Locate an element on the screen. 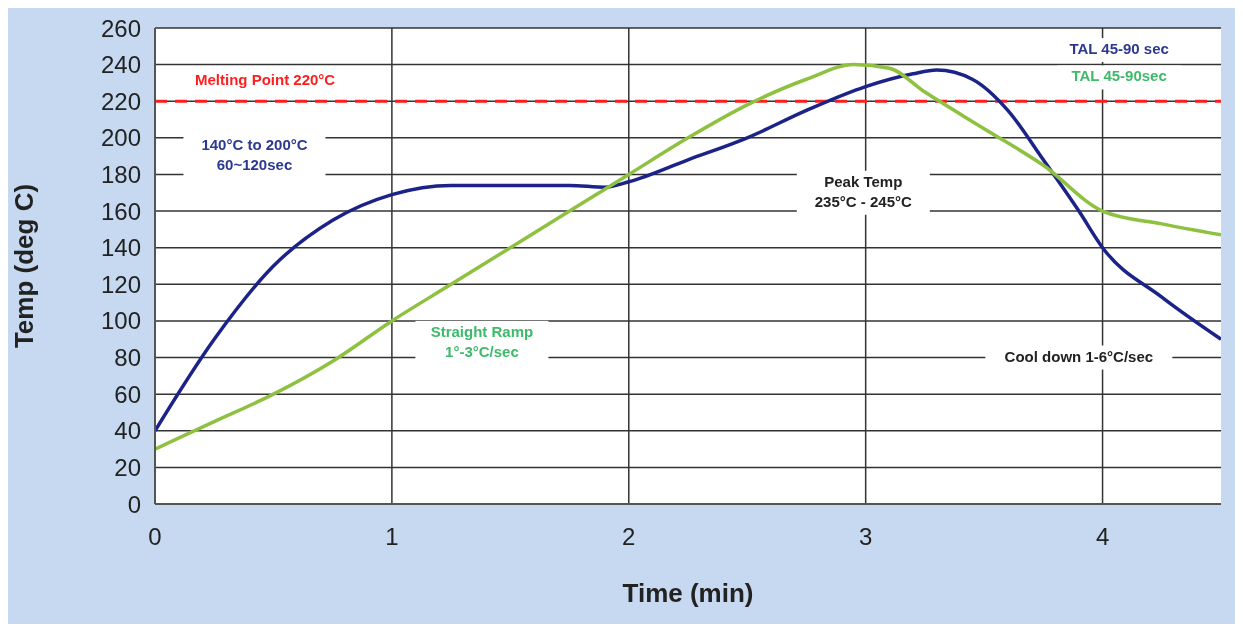 Image resolution: width=1243 pixels, height=632 pixels. x-axis-title: Time (min) is located at coordinates (688, 593).